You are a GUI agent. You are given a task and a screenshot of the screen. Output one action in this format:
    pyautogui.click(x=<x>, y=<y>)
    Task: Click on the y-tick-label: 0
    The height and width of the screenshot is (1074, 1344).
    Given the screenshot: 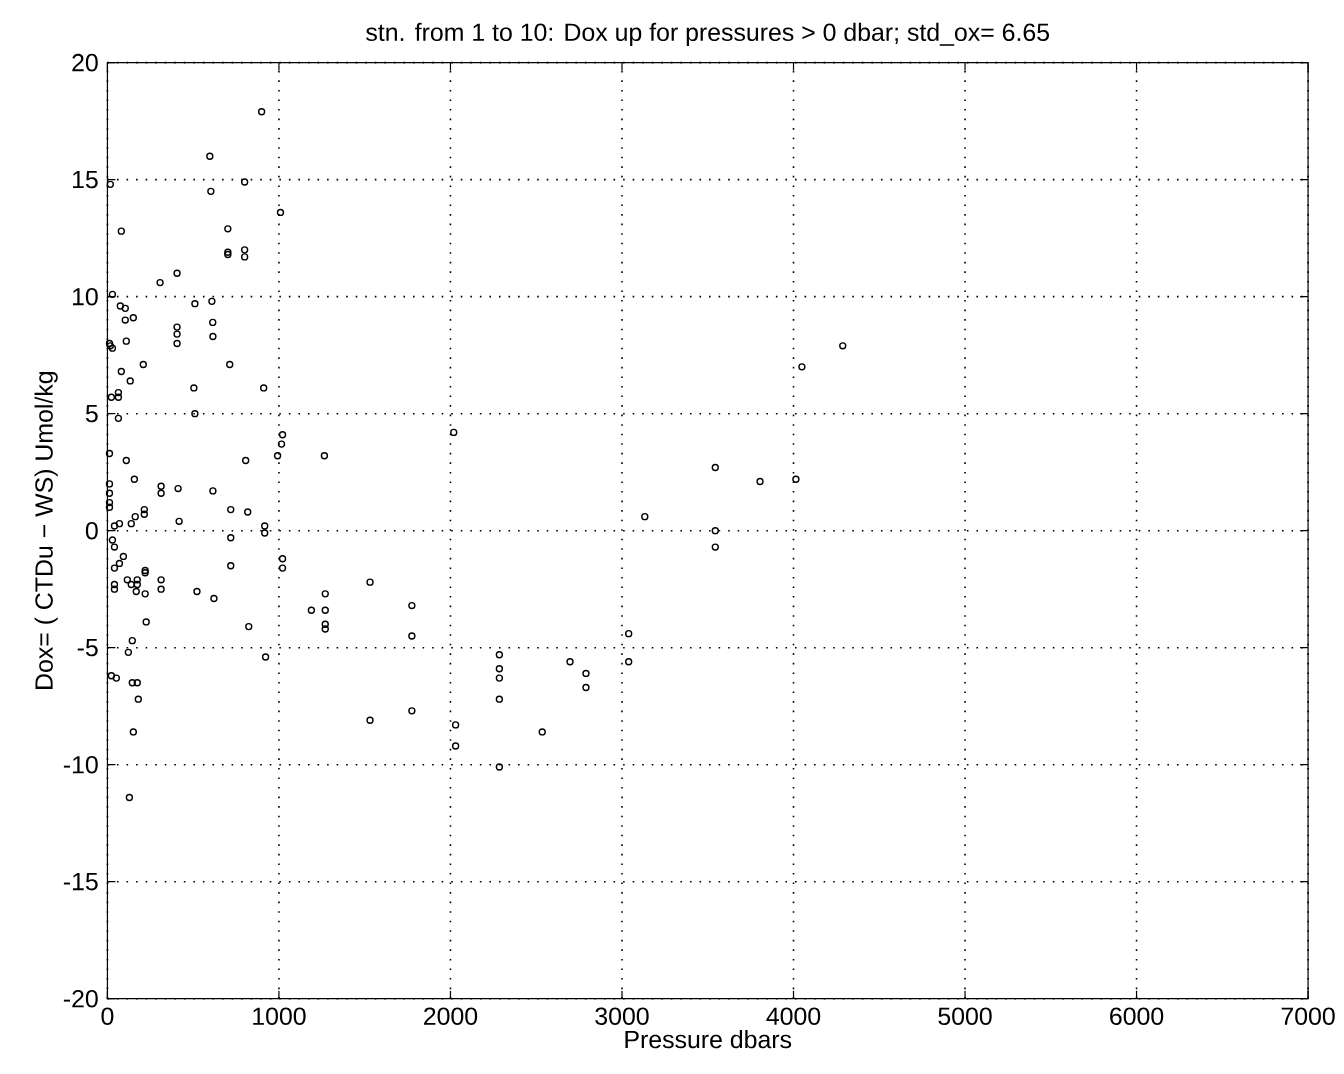 What is the action you would take?
    pyautogui.click(x=91, y=530)
    